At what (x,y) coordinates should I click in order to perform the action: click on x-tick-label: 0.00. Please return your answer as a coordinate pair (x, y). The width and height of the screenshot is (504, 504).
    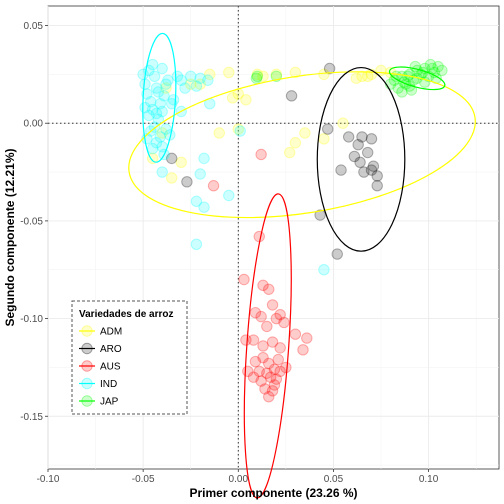
    Looking at the image, I should click on (239, 479).